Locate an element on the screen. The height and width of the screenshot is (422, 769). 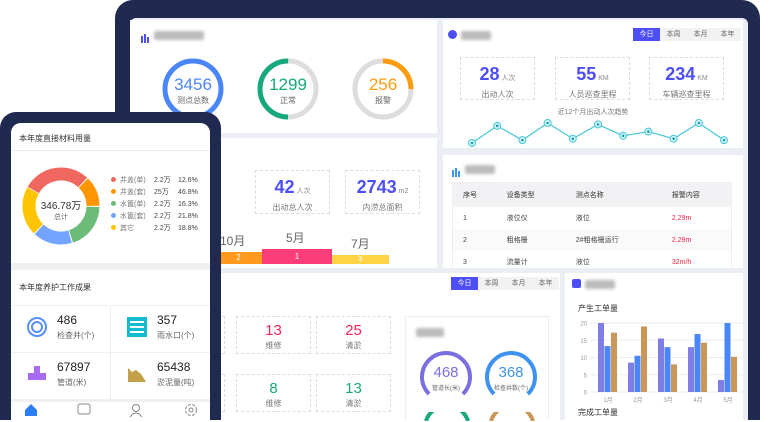
stat-unit: 人次 is located at coordinates (508, 78).